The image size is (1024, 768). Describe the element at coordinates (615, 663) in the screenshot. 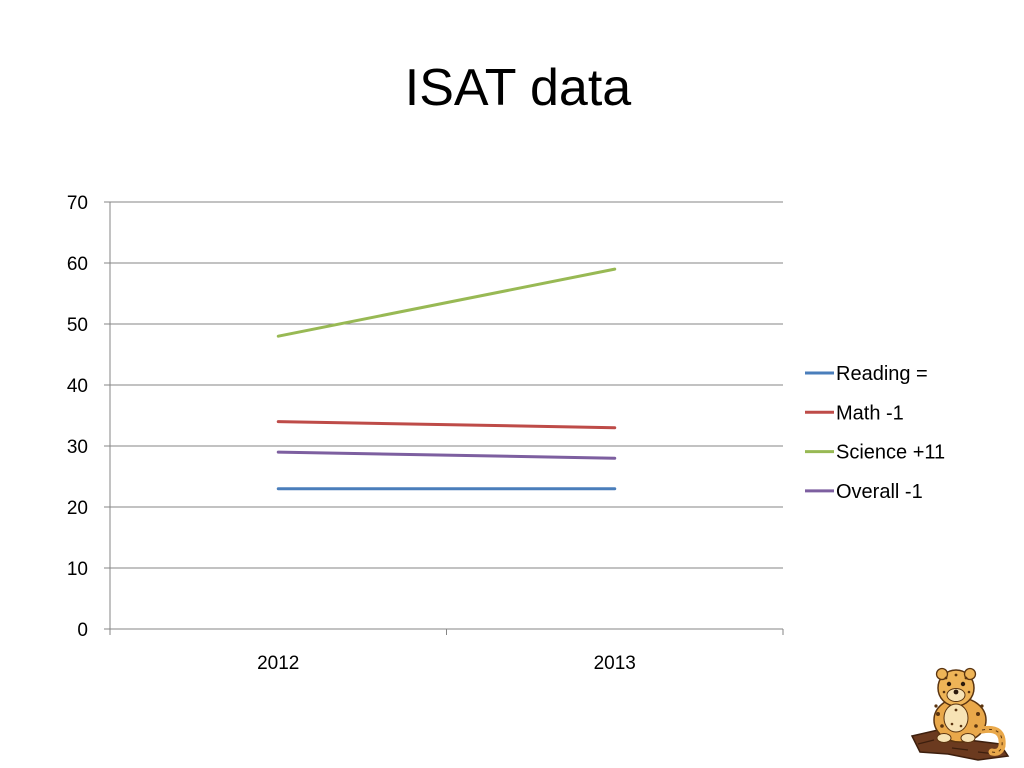

I see `x-tick-label-2013: 2013` at that location.